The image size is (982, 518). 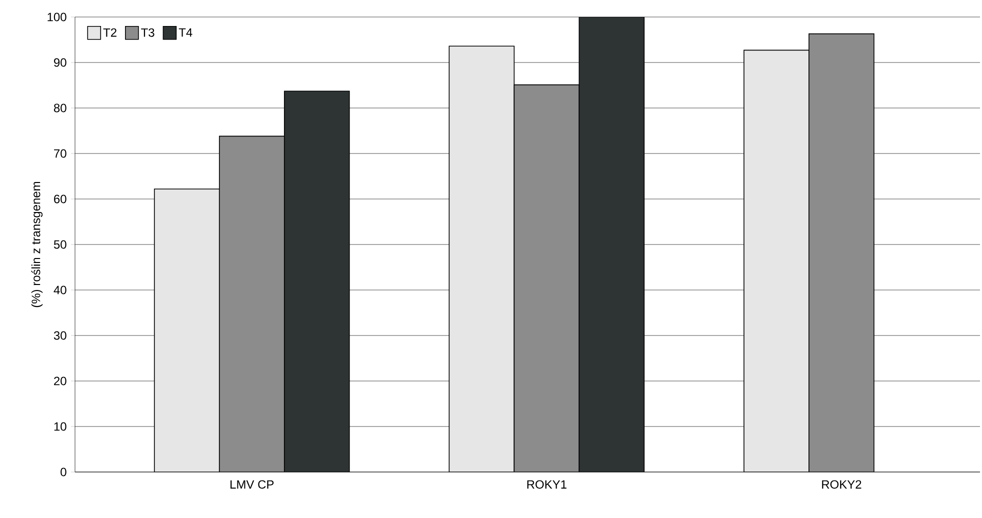 What do you see at coordinates (63, 472) in the screenshot?
I see `y-tick-label: 0` at bounding box center [63, 472].